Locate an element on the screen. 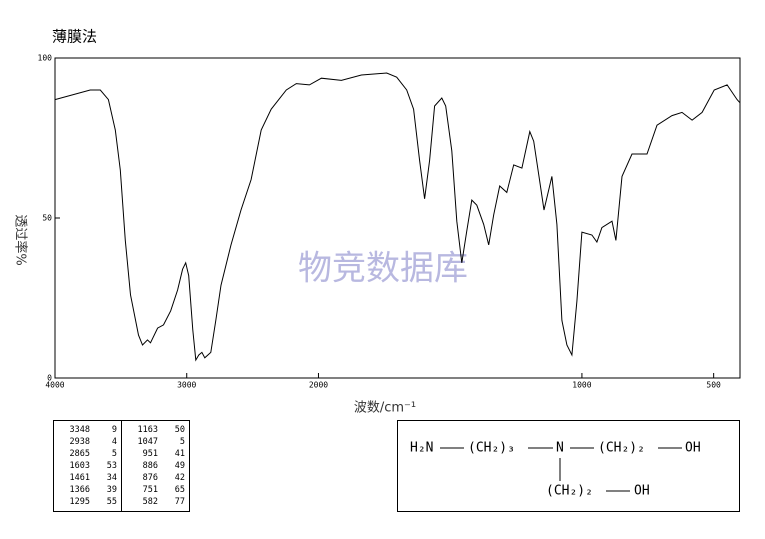 This screenshot has width=765, height=539. transmittance: 34 is located at coordinates (111, 478).